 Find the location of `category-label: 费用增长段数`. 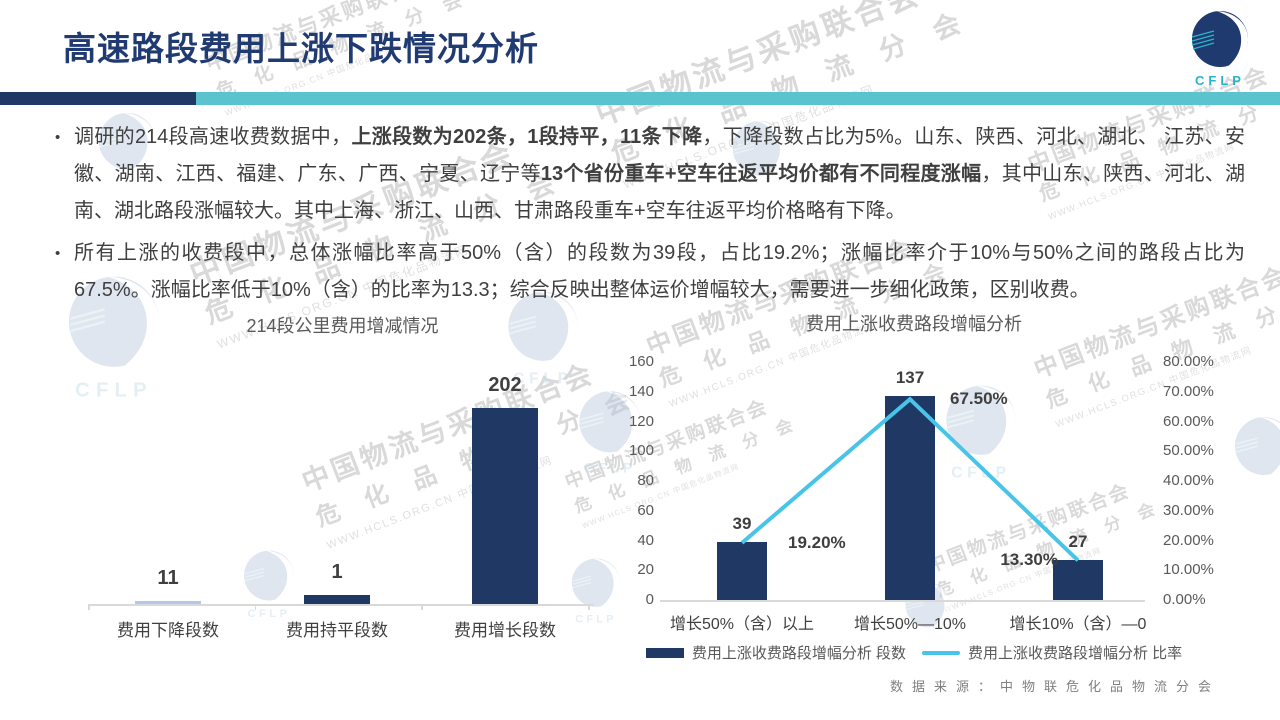

category-label: 费用增长段数 is located at coordinates (505, 630).